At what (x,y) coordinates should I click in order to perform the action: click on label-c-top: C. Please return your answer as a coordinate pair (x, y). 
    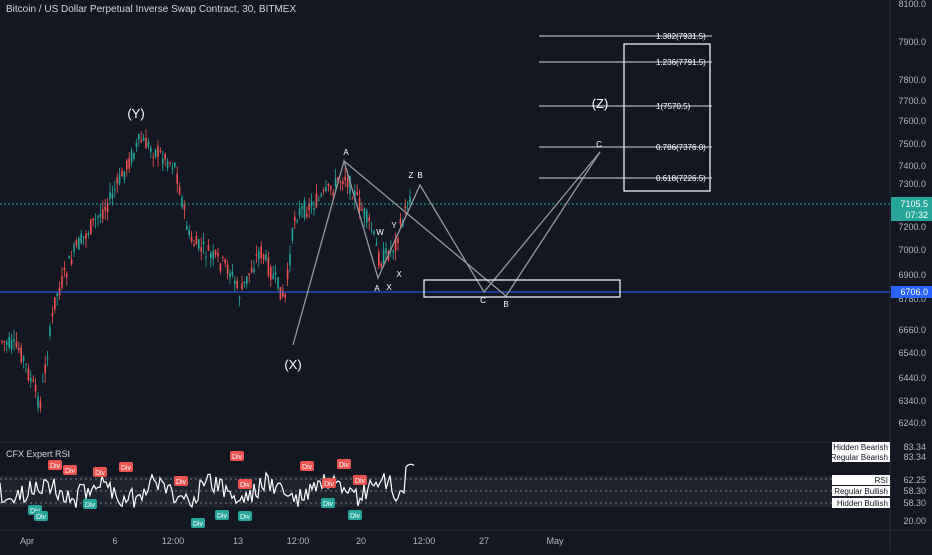
    Looking at the image, I should click on (599, 144).